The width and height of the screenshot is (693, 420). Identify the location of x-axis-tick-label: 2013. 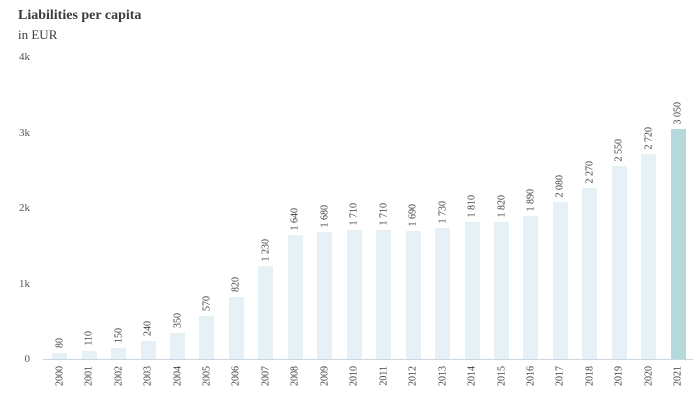
(443, 376).